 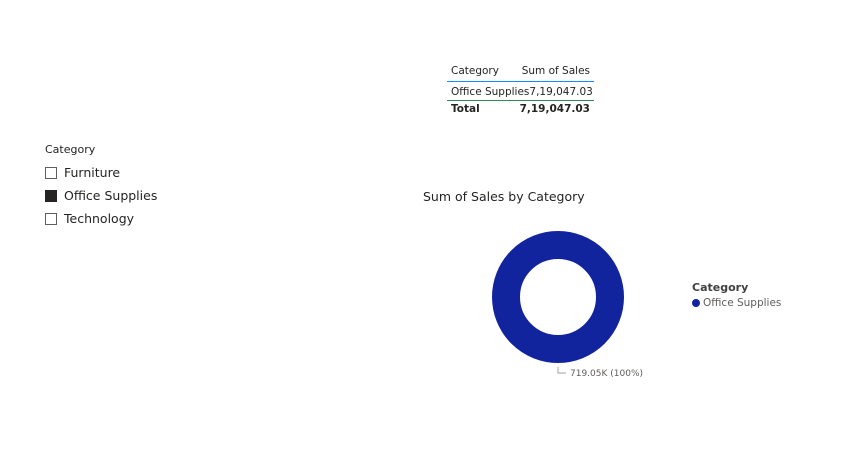 I want to click on slicer-item-technology: Technology, so click(x=155, y=218).